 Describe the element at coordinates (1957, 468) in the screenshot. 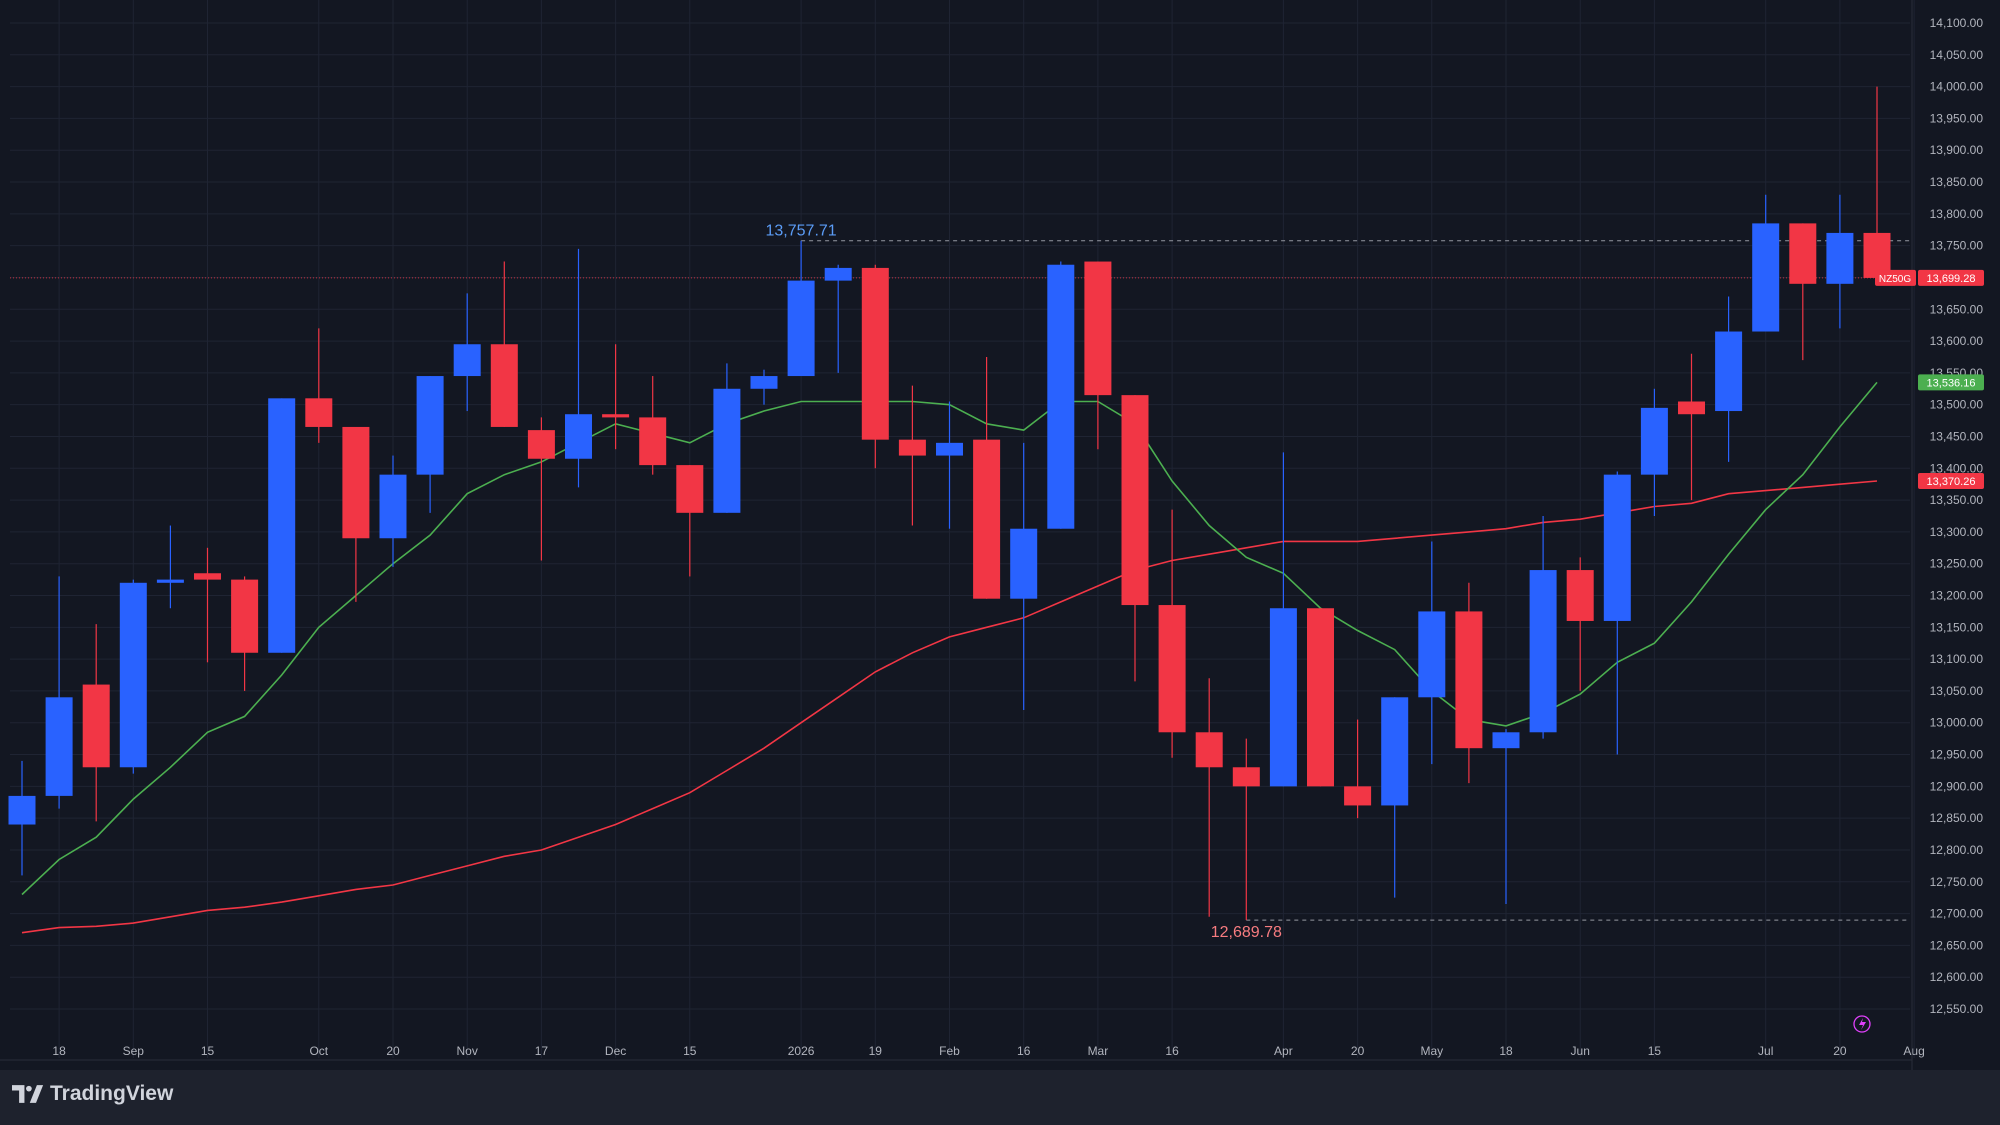

I see `y-tick-label: 13,400.00` at that location.